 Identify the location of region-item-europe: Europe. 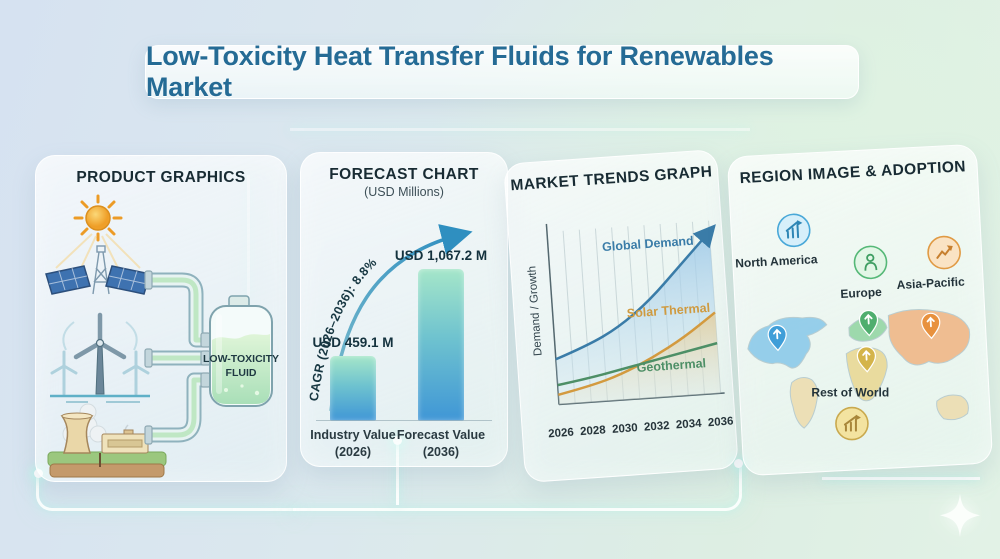
(871, 272).